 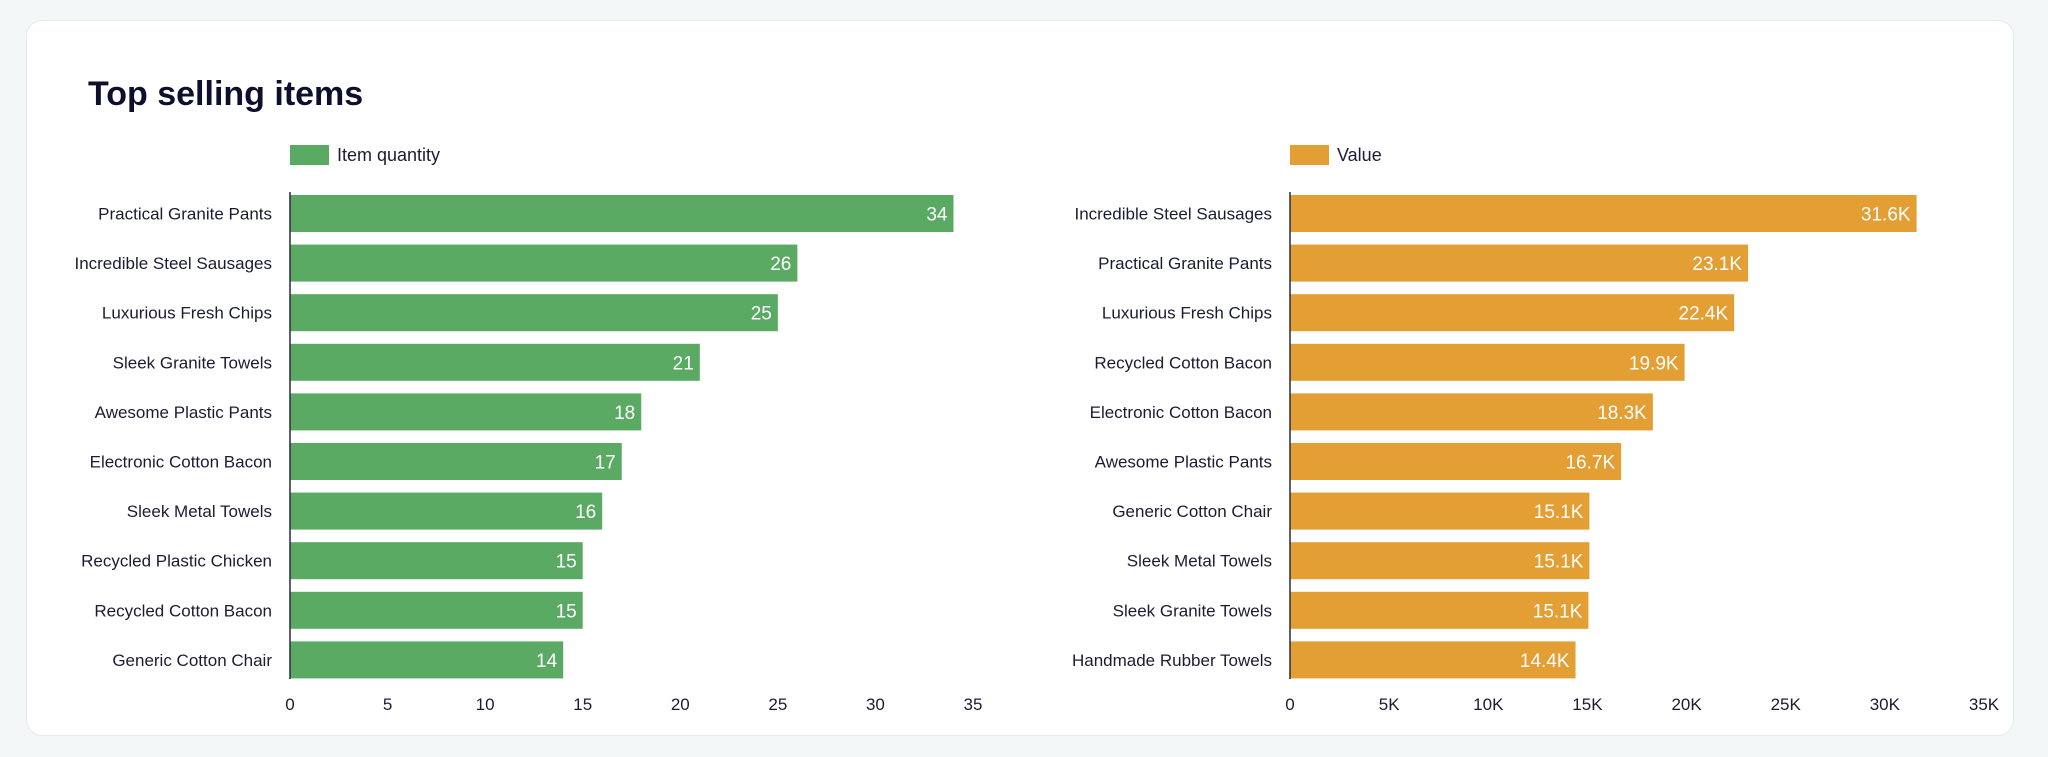 I want to click on x-tick-label: 15, so click(x=582, y=704).